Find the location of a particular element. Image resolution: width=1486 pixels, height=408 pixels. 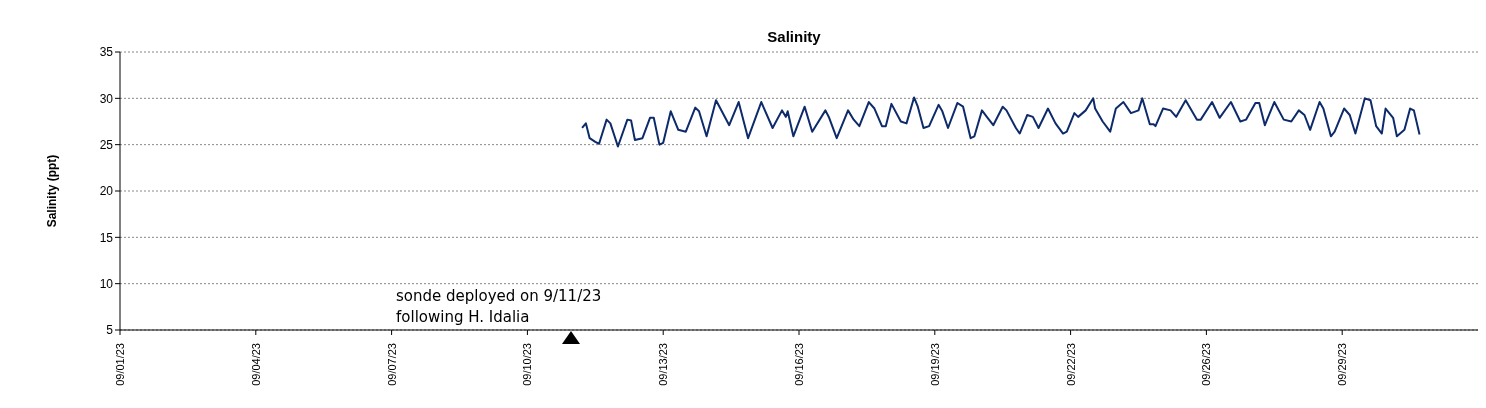

x-tick-label: 09/13/23 is located at coordinates (663, 364).